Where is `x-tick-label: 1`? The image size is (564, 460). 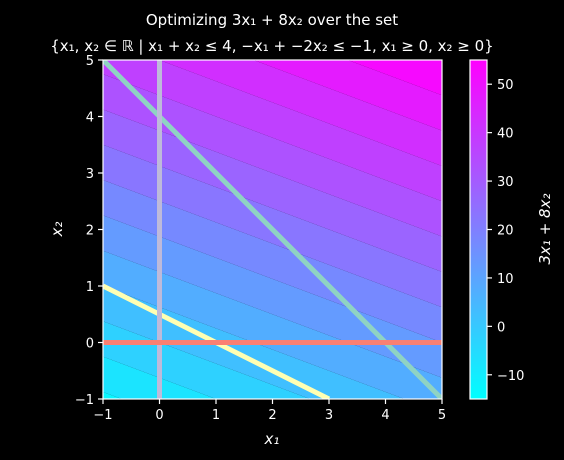 x-tick-label: 1 is located at coordinates (216, 415).